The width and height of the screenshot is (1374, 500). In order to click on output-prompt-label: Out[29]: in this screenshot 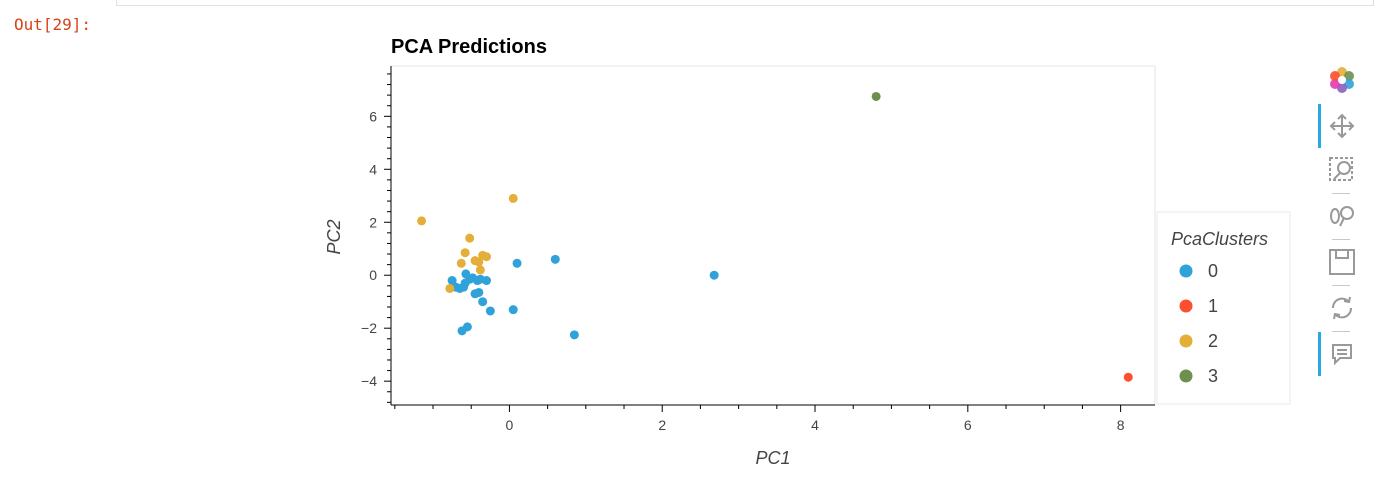, I will do `click(53, 24)`.